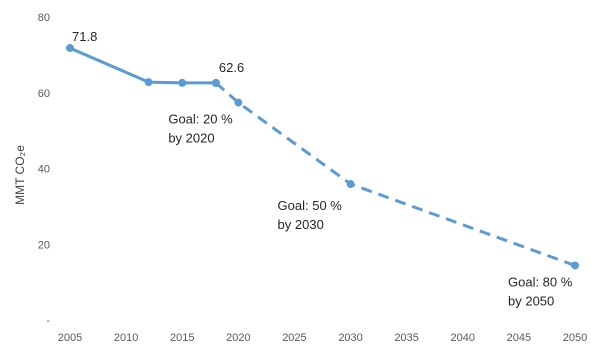 The width and height of the screenshot is (591, 345). I want to click on data-label: 62.6, so click(231, 67).